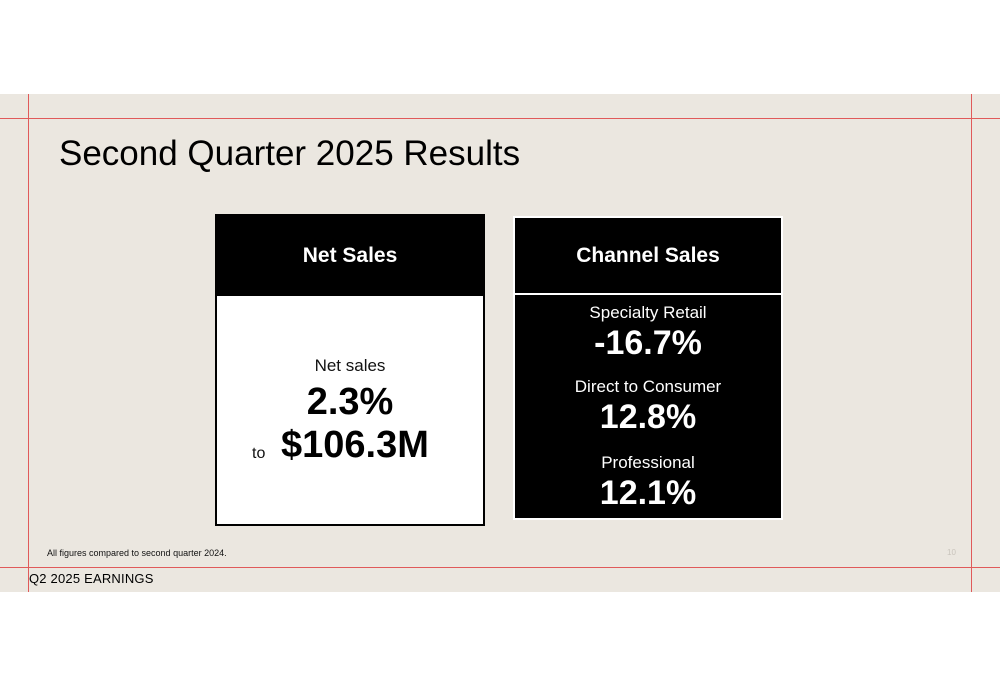  Describe the element at coordinates (648, 256) in the screenshot. I see `channel-sales-card-heading: Channel Sales` at that location.